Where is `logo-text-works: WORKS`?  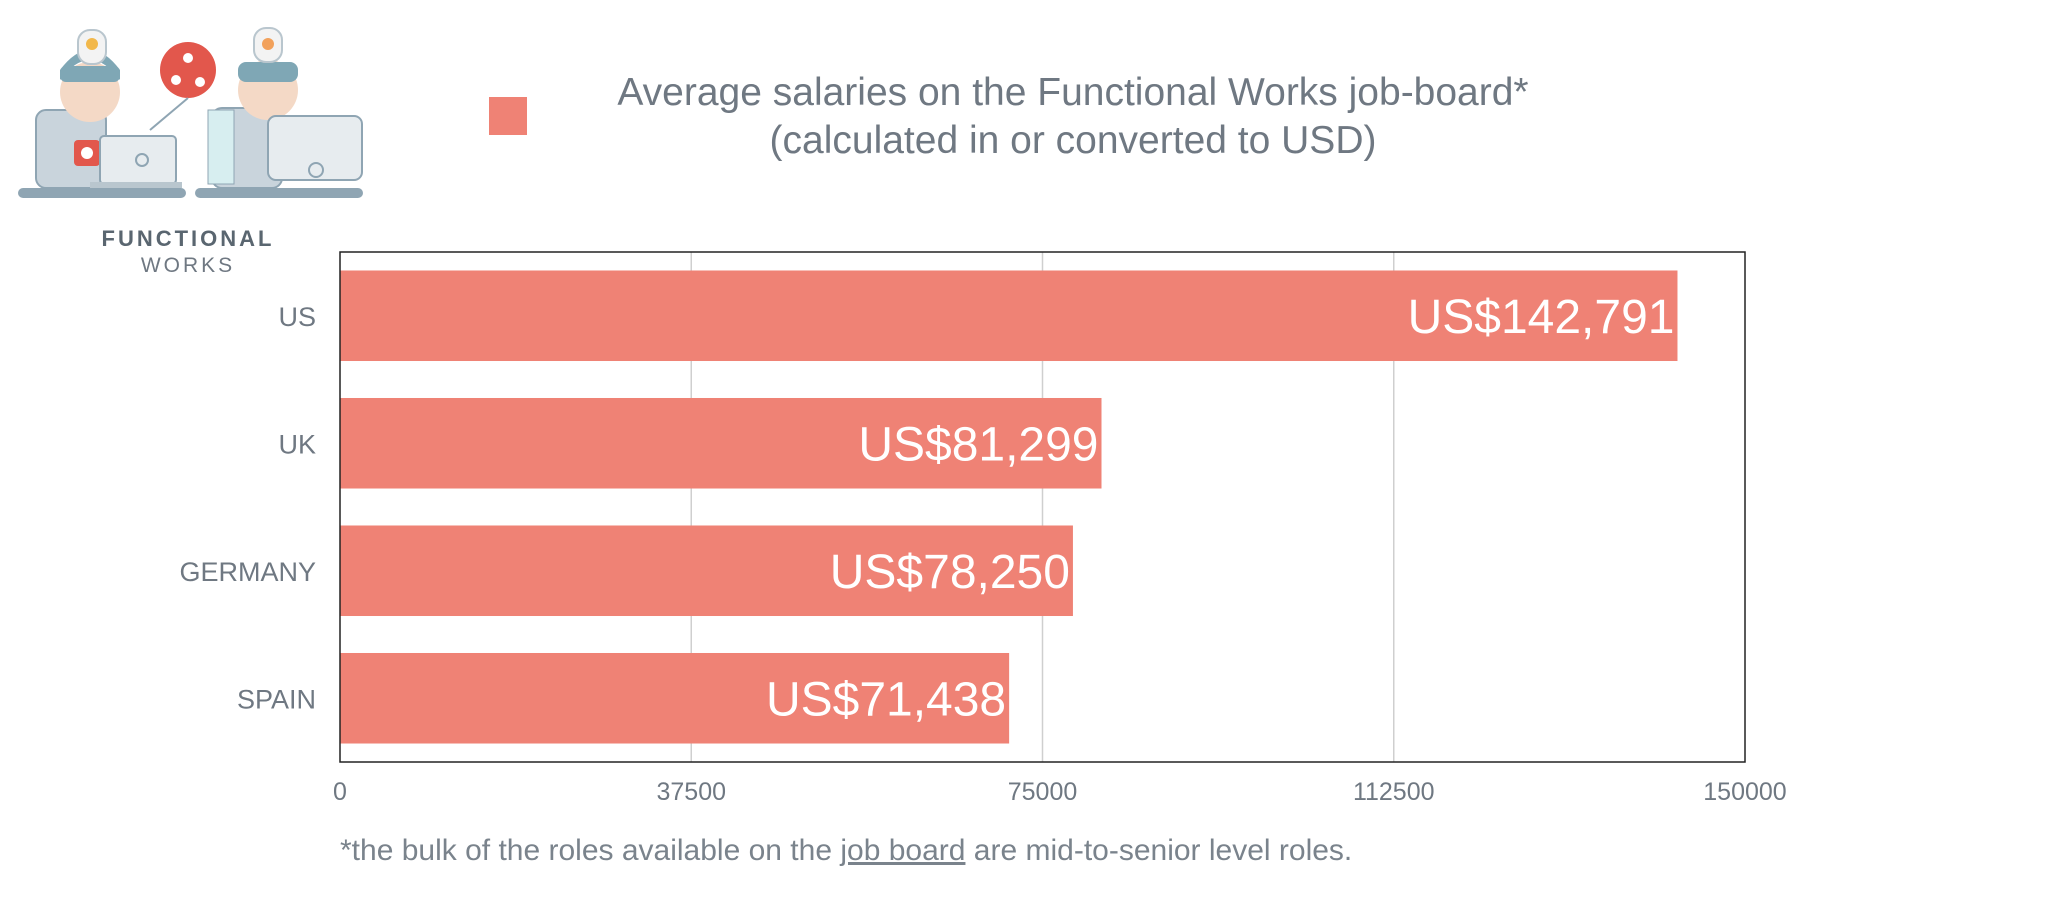
logo-text-works: WORKS is located at coordinates (188, 265).